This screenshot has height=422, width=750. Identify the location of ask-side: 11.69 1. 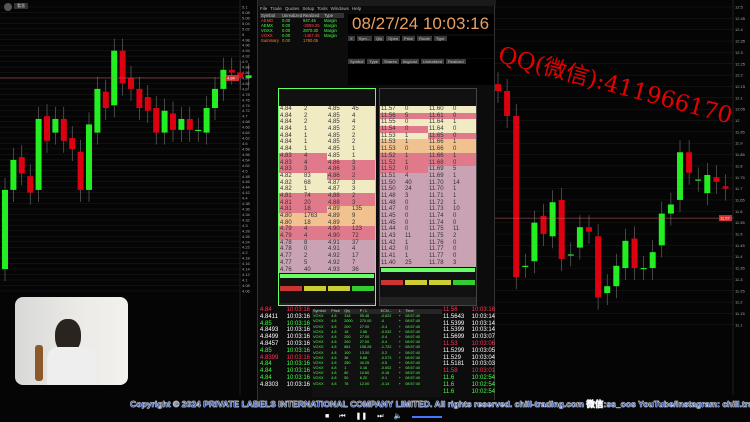
(452, 176).